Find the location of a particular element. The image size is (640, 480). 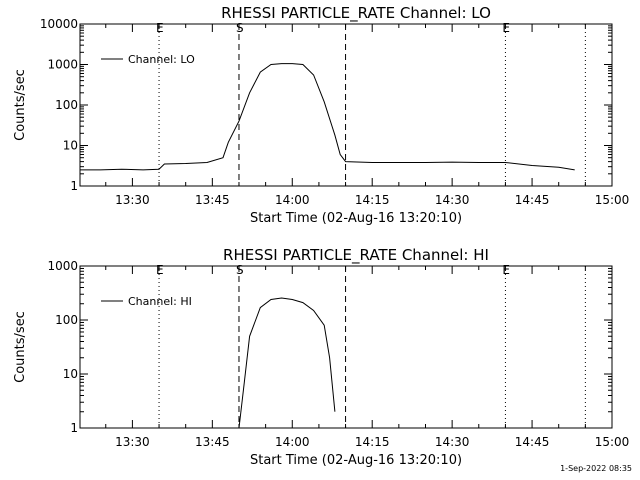

chart1-y-tick-label: 1 is located at coordinates (74, 186).